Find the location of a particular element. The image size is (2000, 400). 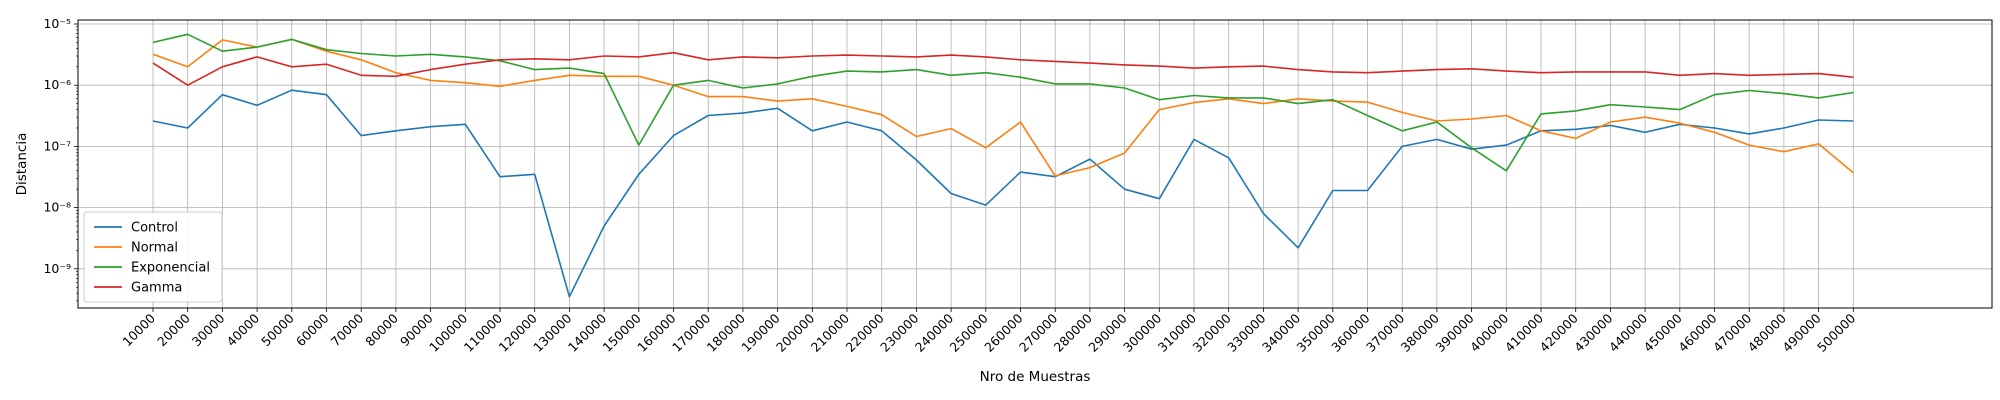

y-axis-label: Distancia is located at coordinates (22, 164).